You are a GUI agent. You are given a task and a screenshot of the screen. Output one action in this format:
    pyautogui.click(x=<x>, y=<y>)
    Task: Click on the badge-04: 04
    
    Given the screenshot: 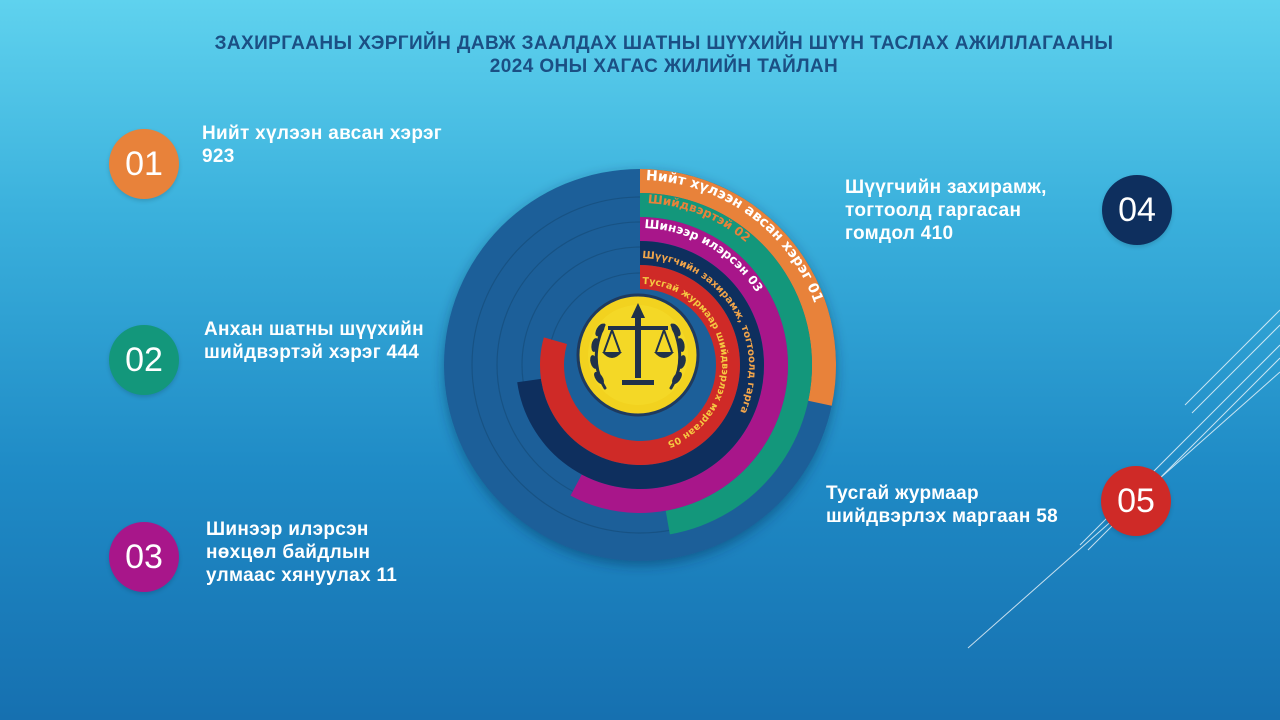 What is the action you would take?
    pyautogui.click(x=1137, y=210)
    